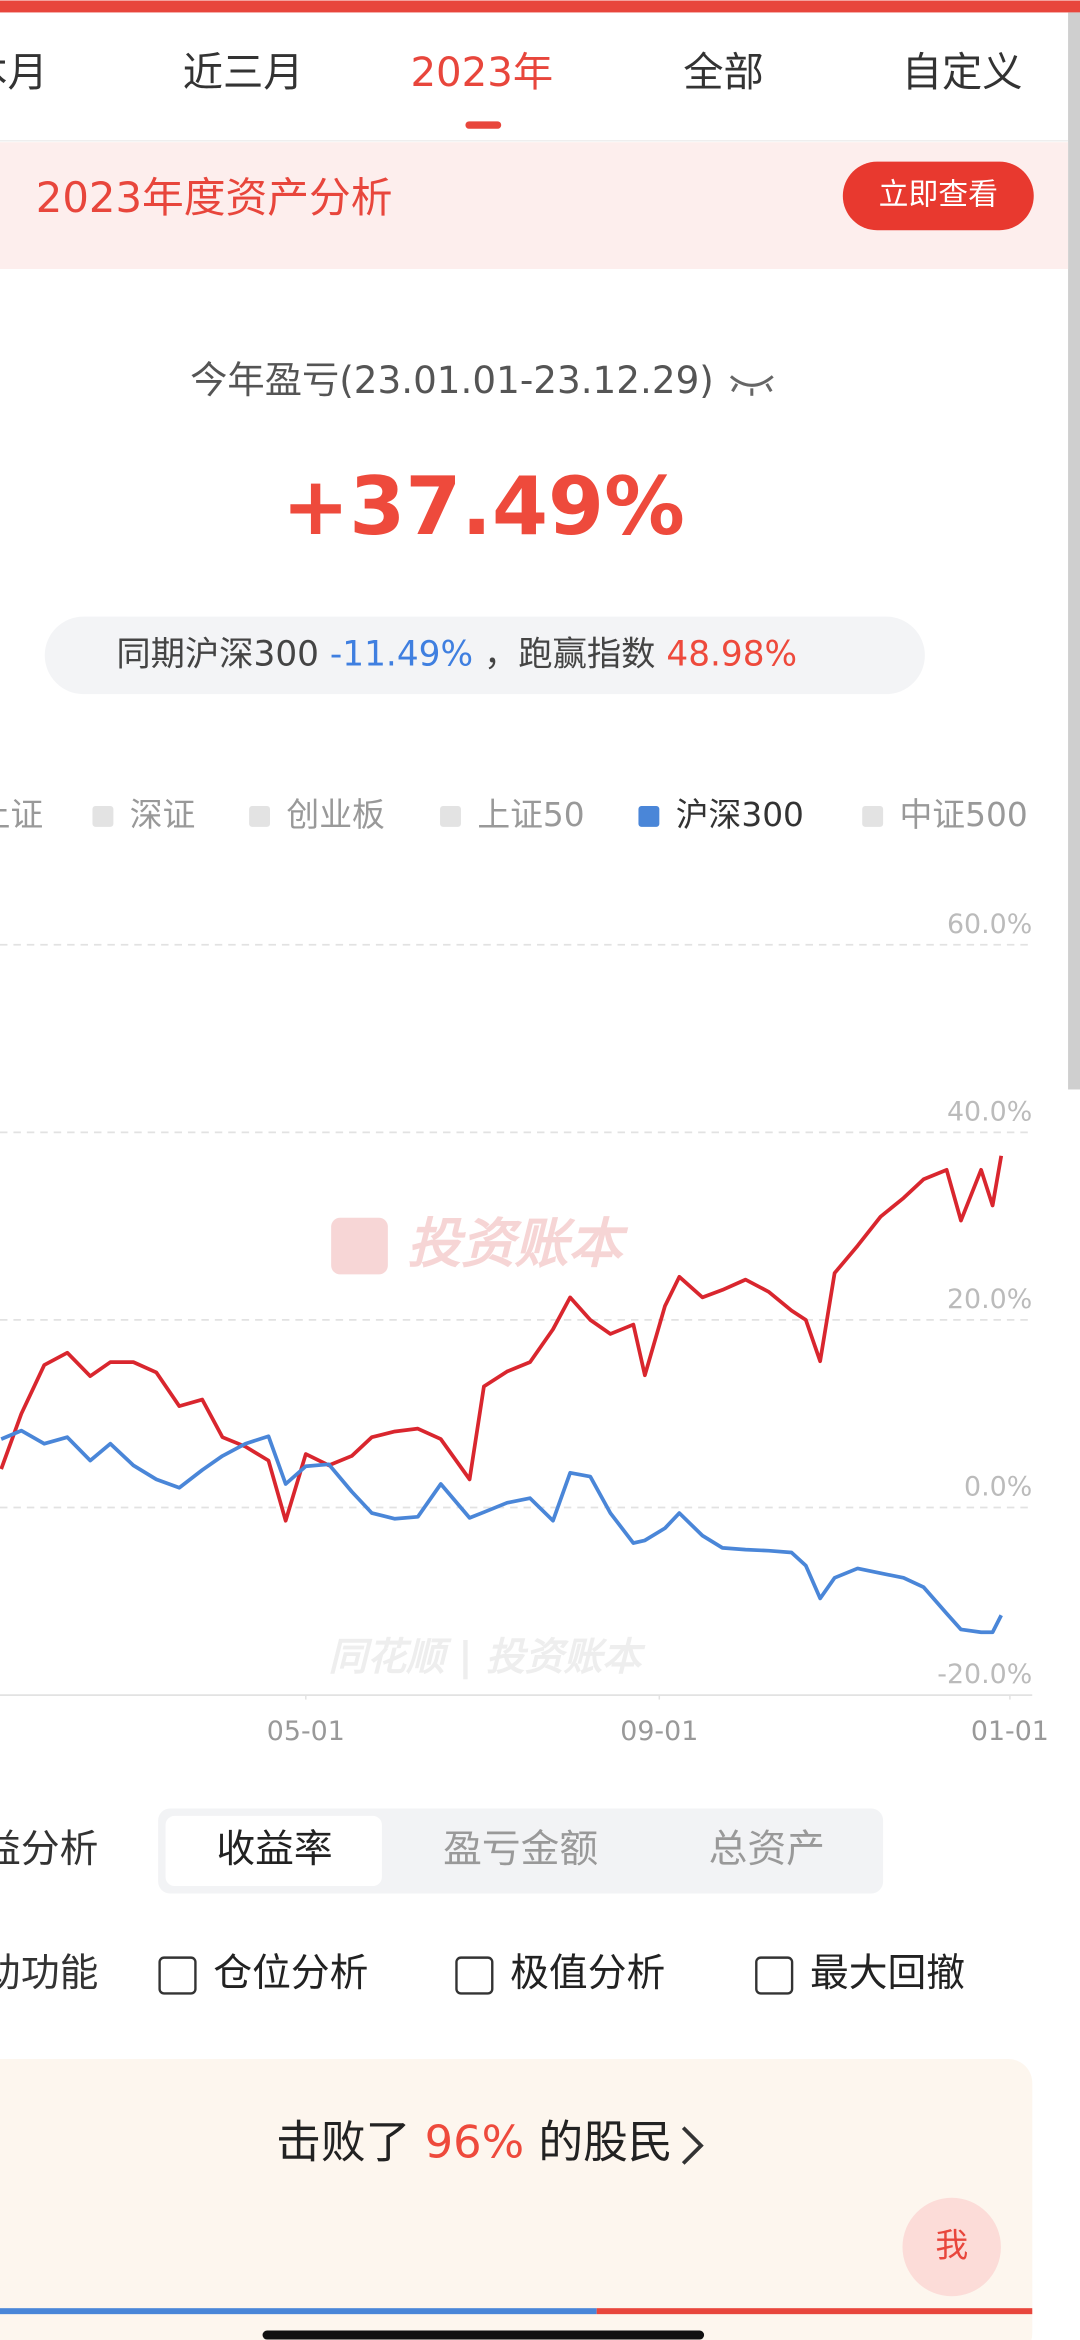 This screenshot has width=1080, height=2340. What do you see at coordinates (540, 6) in the screenshot?
I see `top-bar` at bounding box center [540, 6].